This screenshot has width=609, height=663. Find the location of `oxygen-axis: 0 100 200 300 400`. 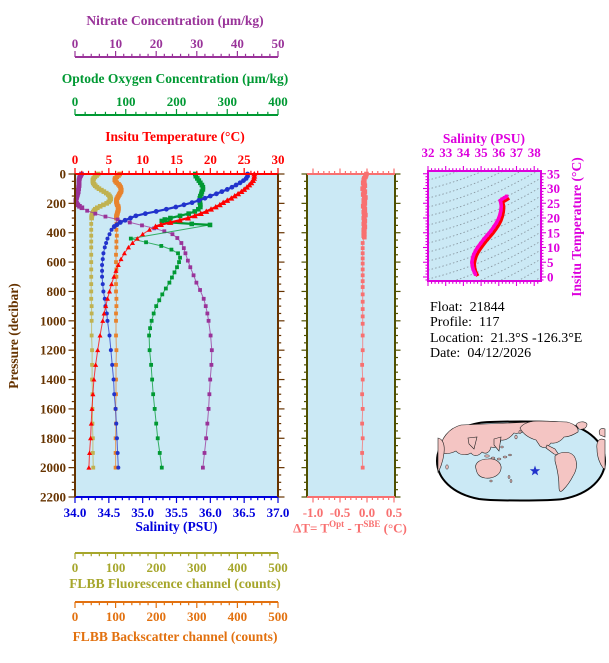

oxygen-axis: 0 100 200 300 400 is located at coordinates (180, 105).